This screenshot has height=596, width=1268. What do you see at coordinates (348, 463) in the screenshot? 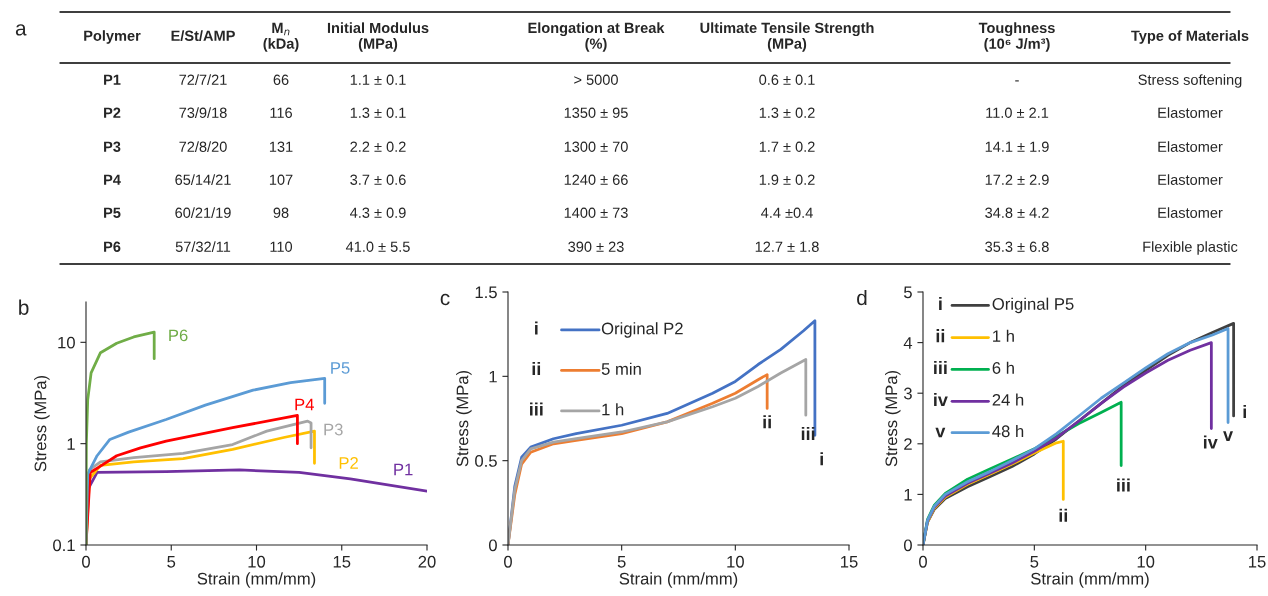
I see `series-label: P2` at bounding box center [348, 463].